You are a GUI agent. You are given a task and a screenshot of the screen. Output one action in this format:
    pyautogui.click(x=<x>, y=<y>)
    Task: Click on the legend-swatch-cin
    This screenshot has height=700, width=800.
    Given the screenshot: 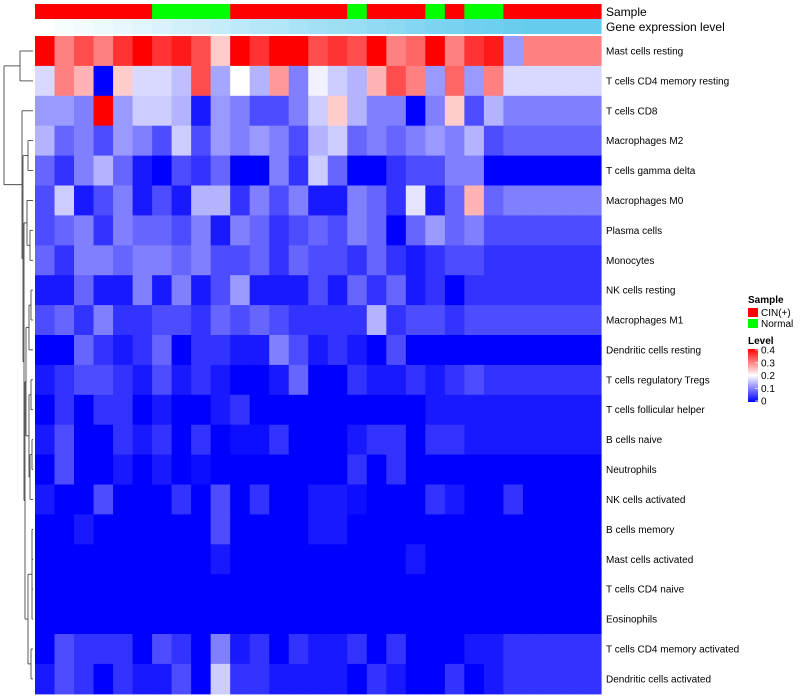 What is the action you would take?
    pyautogui.click(x=753, y=312)
    